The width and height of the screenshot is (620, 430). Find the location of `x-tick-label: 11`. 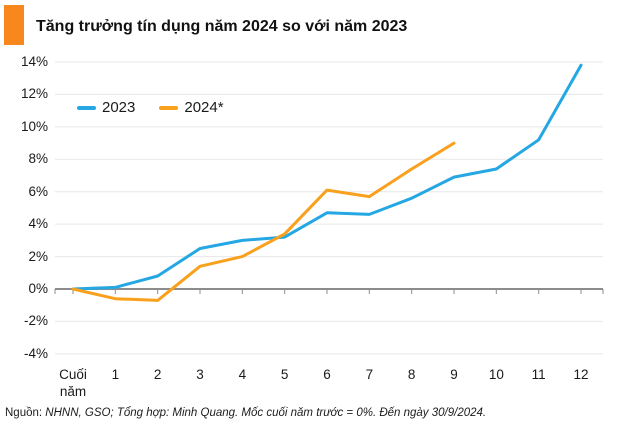

x-tick-label: 11 is located at coordinates (538, 374).